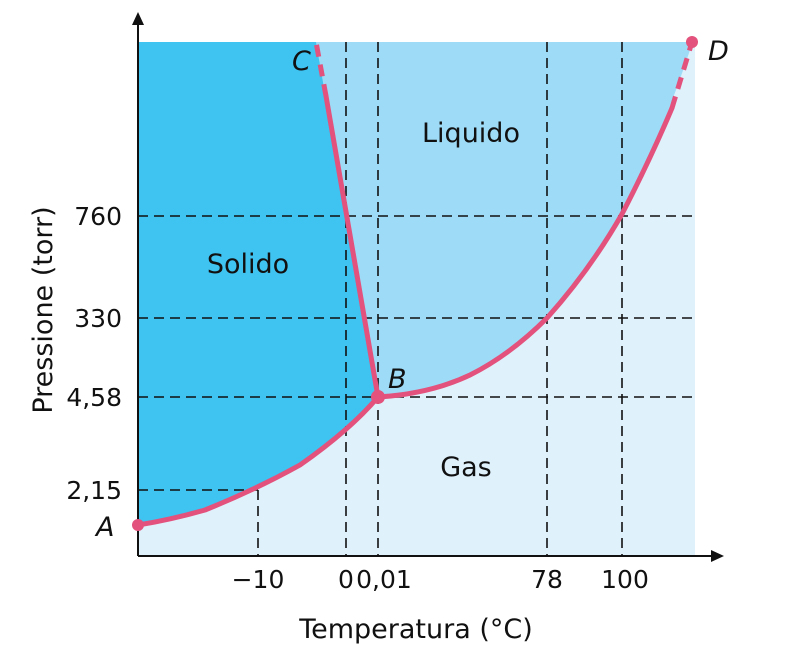  What do you see at coordinates (547, 579) in the screenshot?
I see `x-tick-78: 78` at bounding box center [547, 579].